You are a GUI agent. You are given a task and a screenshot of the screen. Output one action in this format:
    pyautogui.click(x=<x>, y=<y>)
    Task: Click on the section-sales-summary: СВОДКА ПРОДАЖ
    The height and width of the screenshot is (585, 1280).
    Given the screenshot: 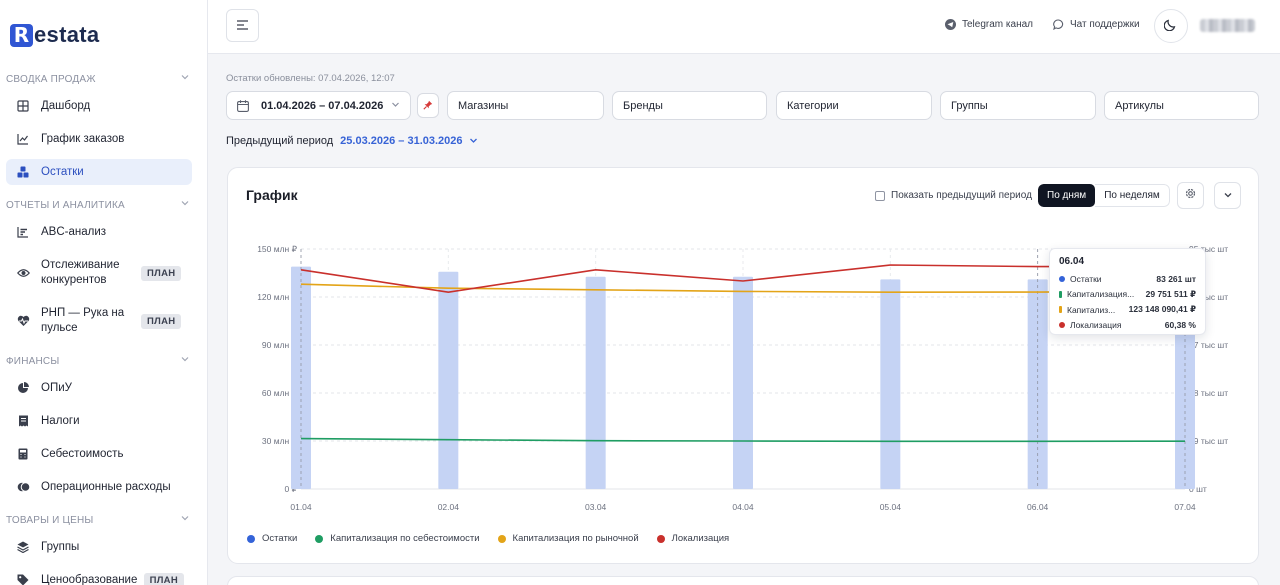 What is the action you would take?
    pyautogui.click(x=99, y=79)
    